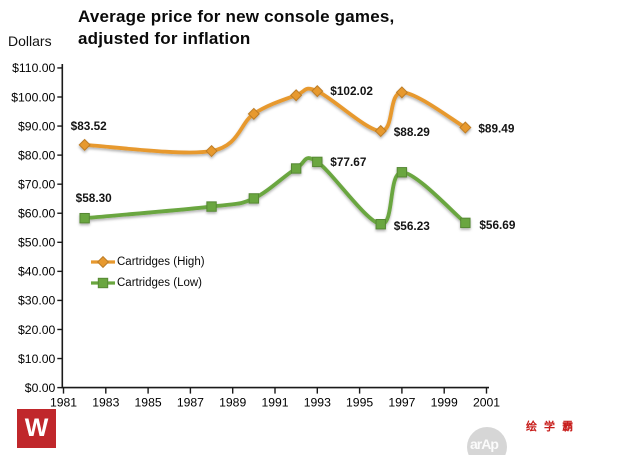  I want to click on legend-swatch-high-icon, so click(103, 261).